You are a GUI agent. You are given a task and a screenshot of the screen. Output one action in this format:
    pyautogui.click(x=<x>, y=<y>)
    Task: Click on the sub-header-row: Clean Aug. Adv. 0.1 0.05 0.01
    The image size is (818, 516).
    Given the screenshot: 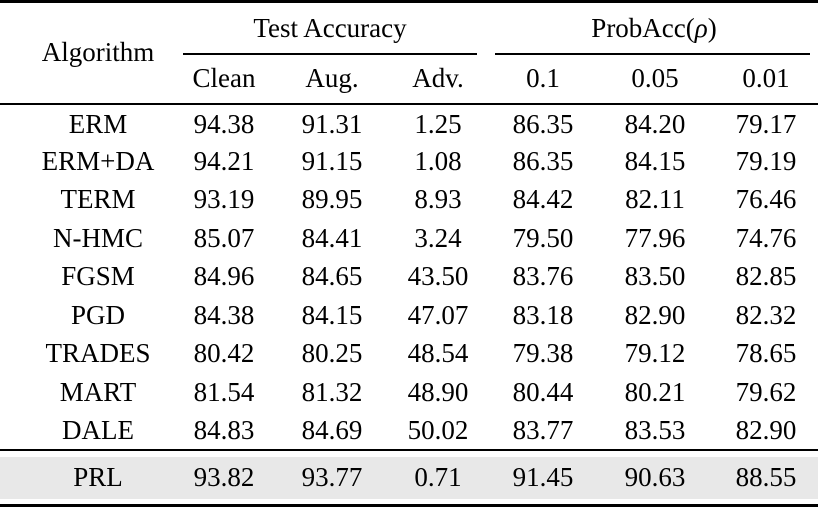 What is the action you would take?
    pyautogui.click(x=409, y=79)
    